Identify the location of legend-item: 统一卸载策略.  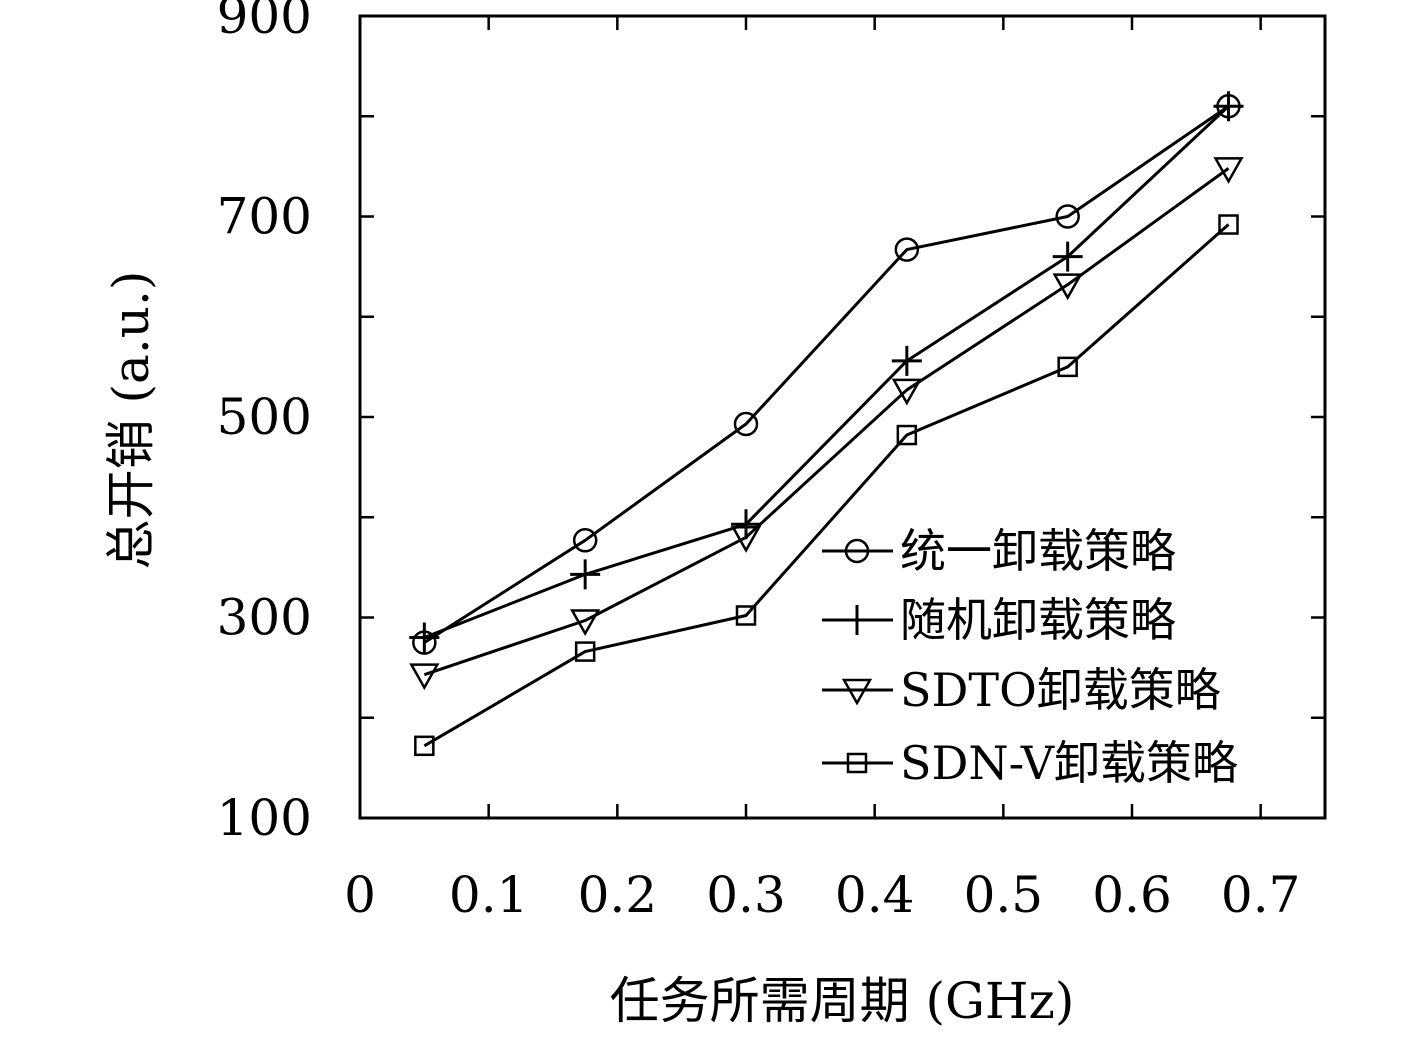
(999, 551).